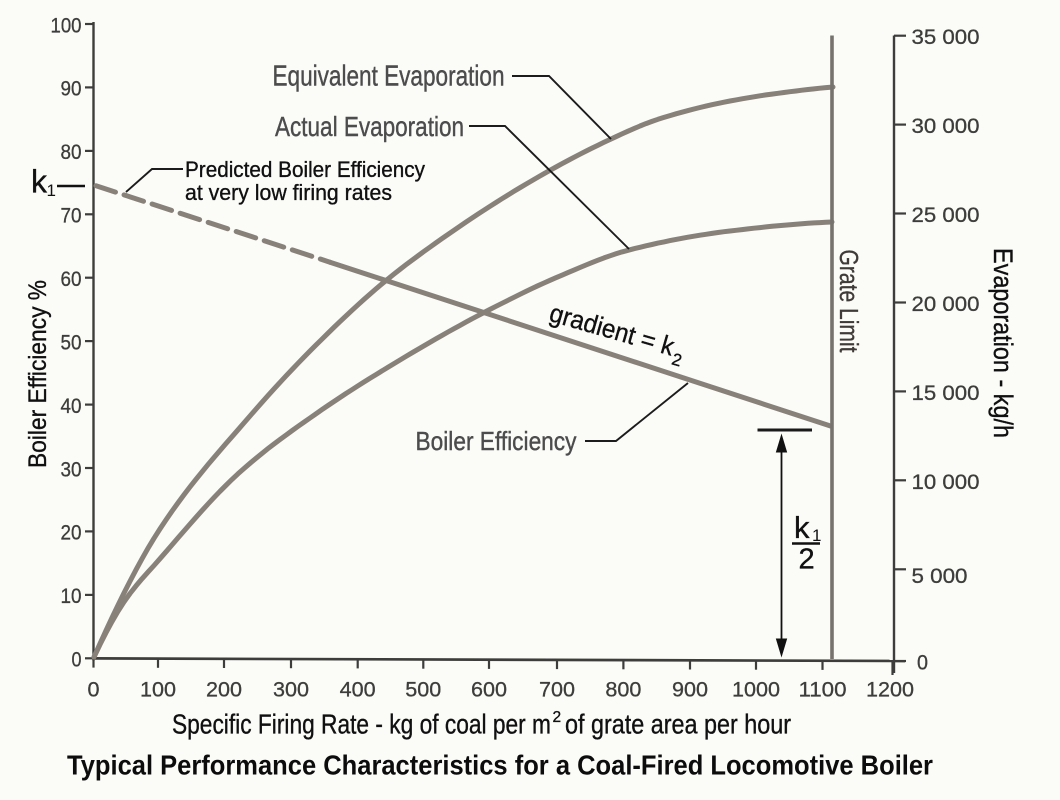  Describe the element at coordinates (489, 689) in the screenshot. I see `svg-text: 600` at that location.